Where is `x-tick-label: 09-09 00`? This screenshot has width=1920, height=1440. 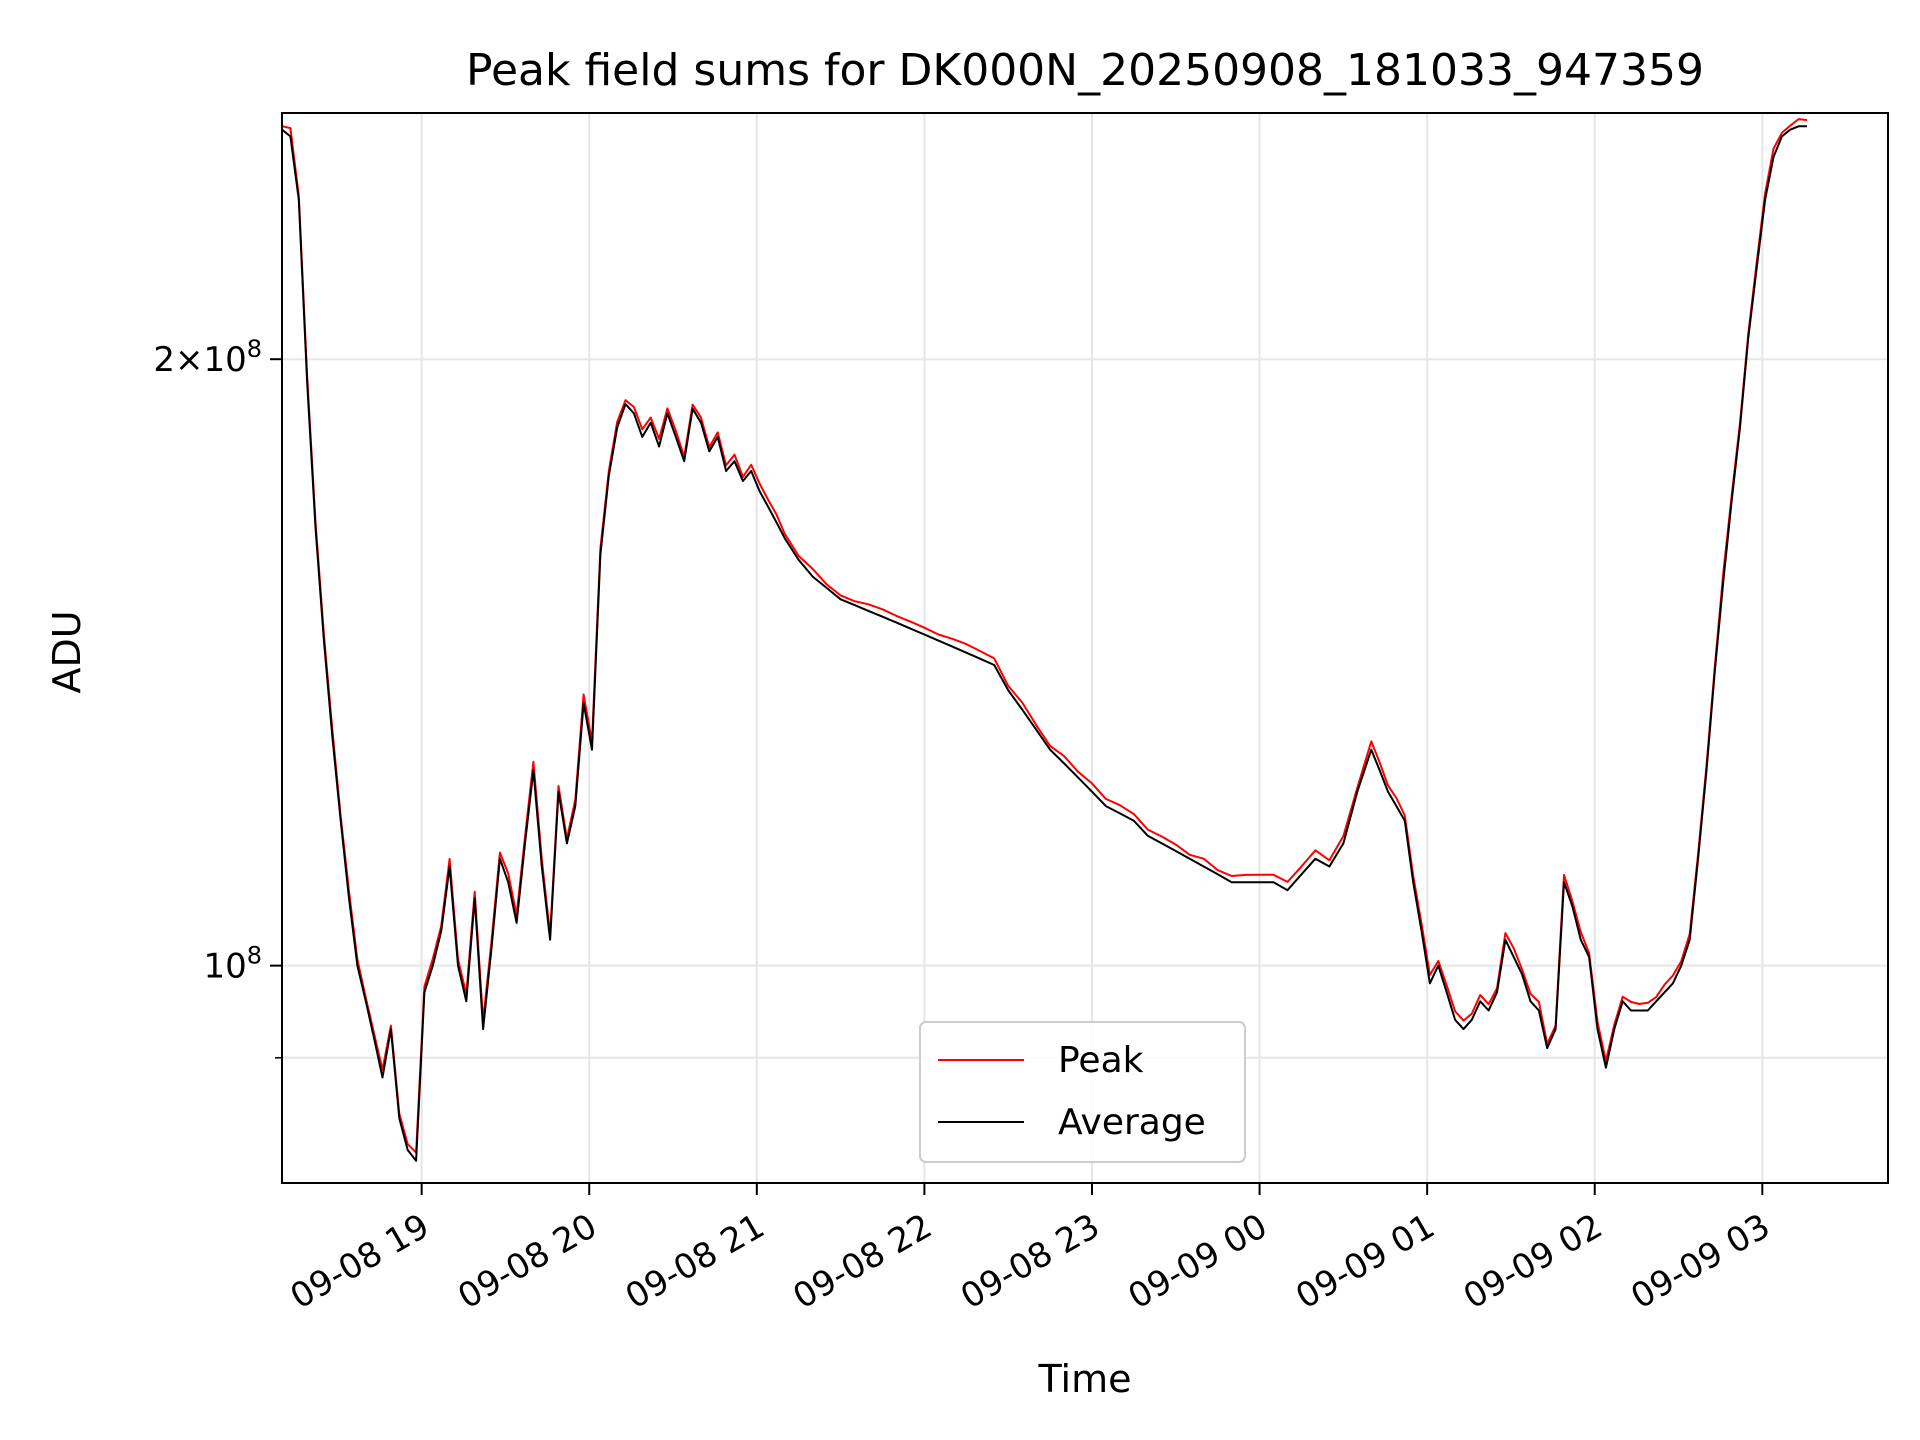
x-tick-label: 09-09 00 is located at coordinates (1198, 1261).